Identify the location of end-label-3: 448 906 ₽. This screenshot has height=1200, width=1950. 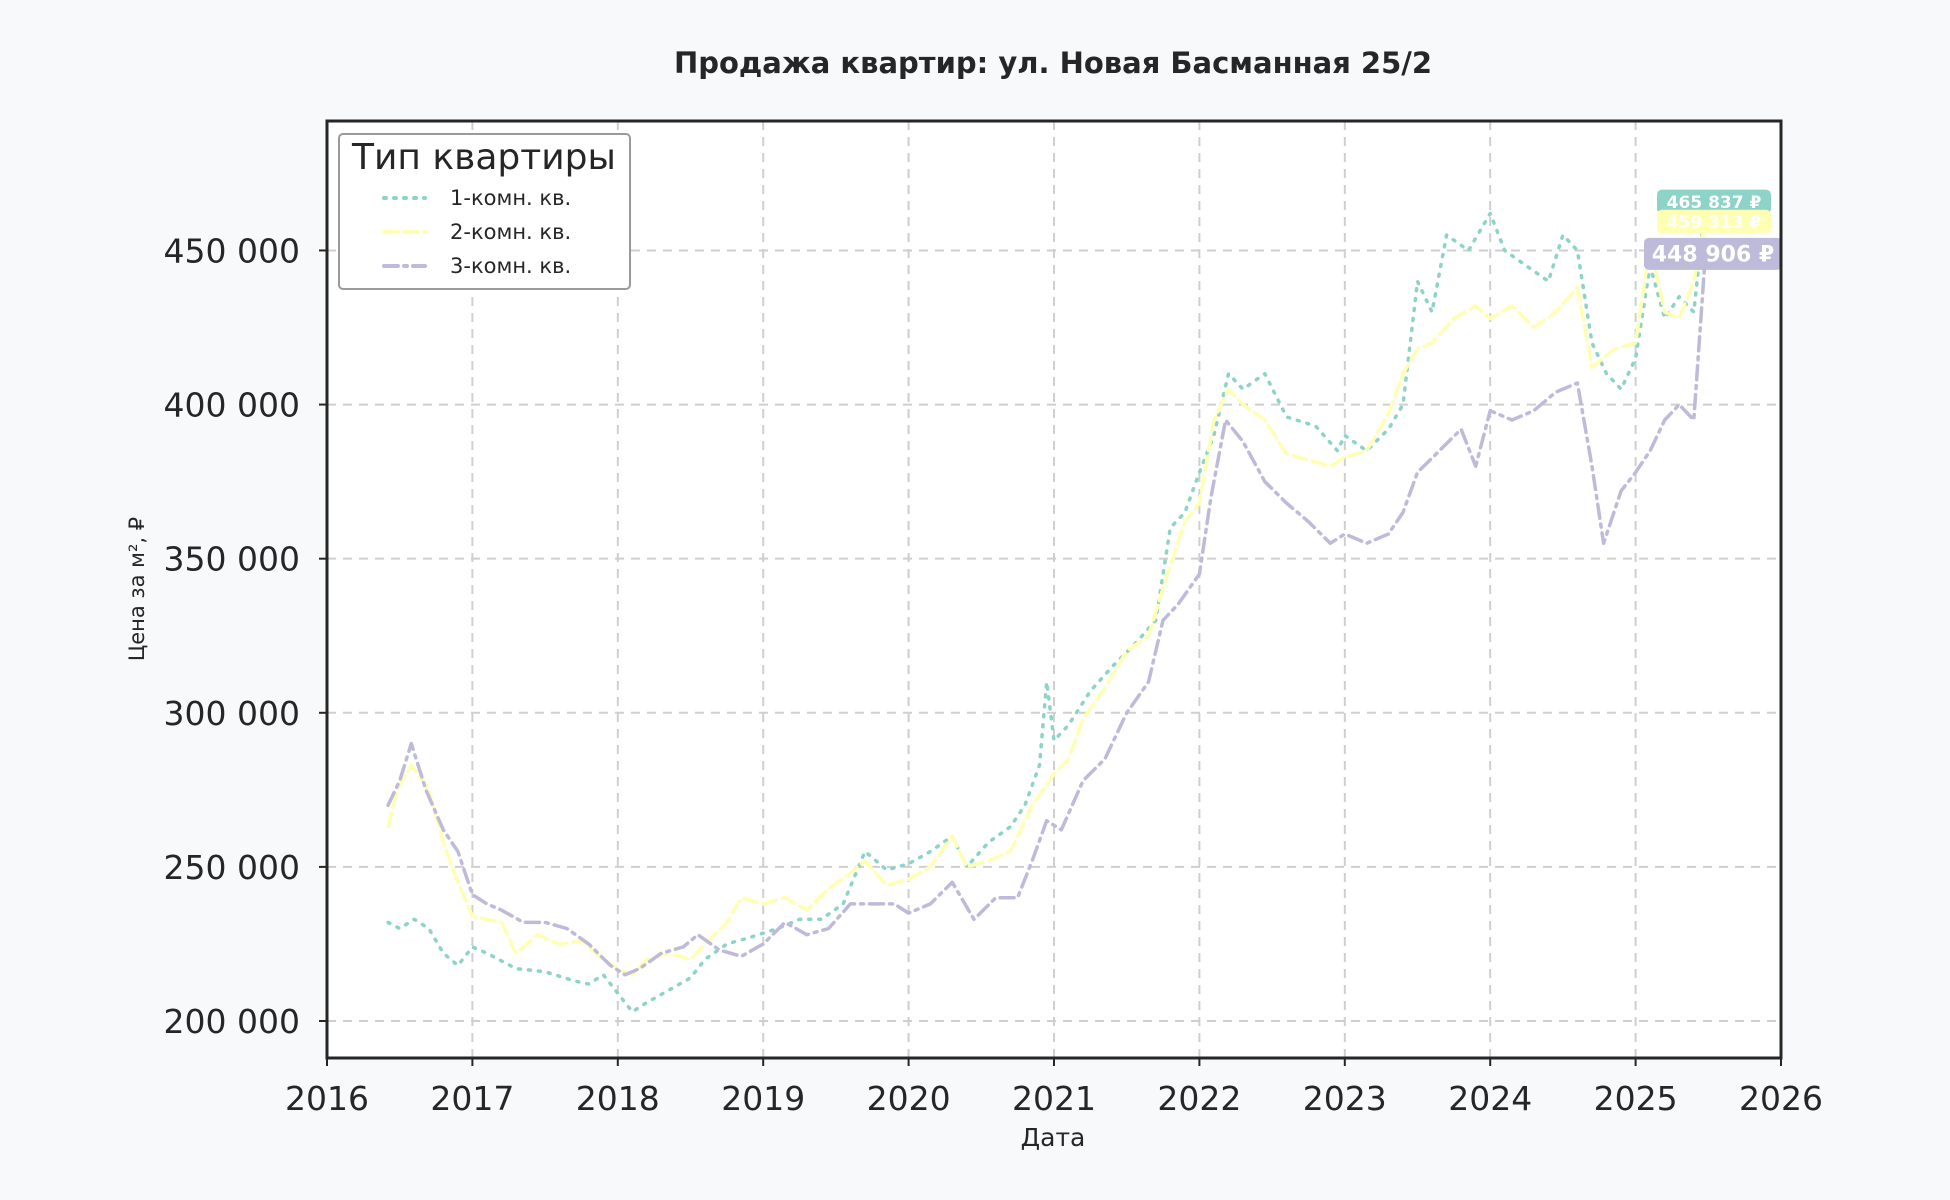
(1713, 255).